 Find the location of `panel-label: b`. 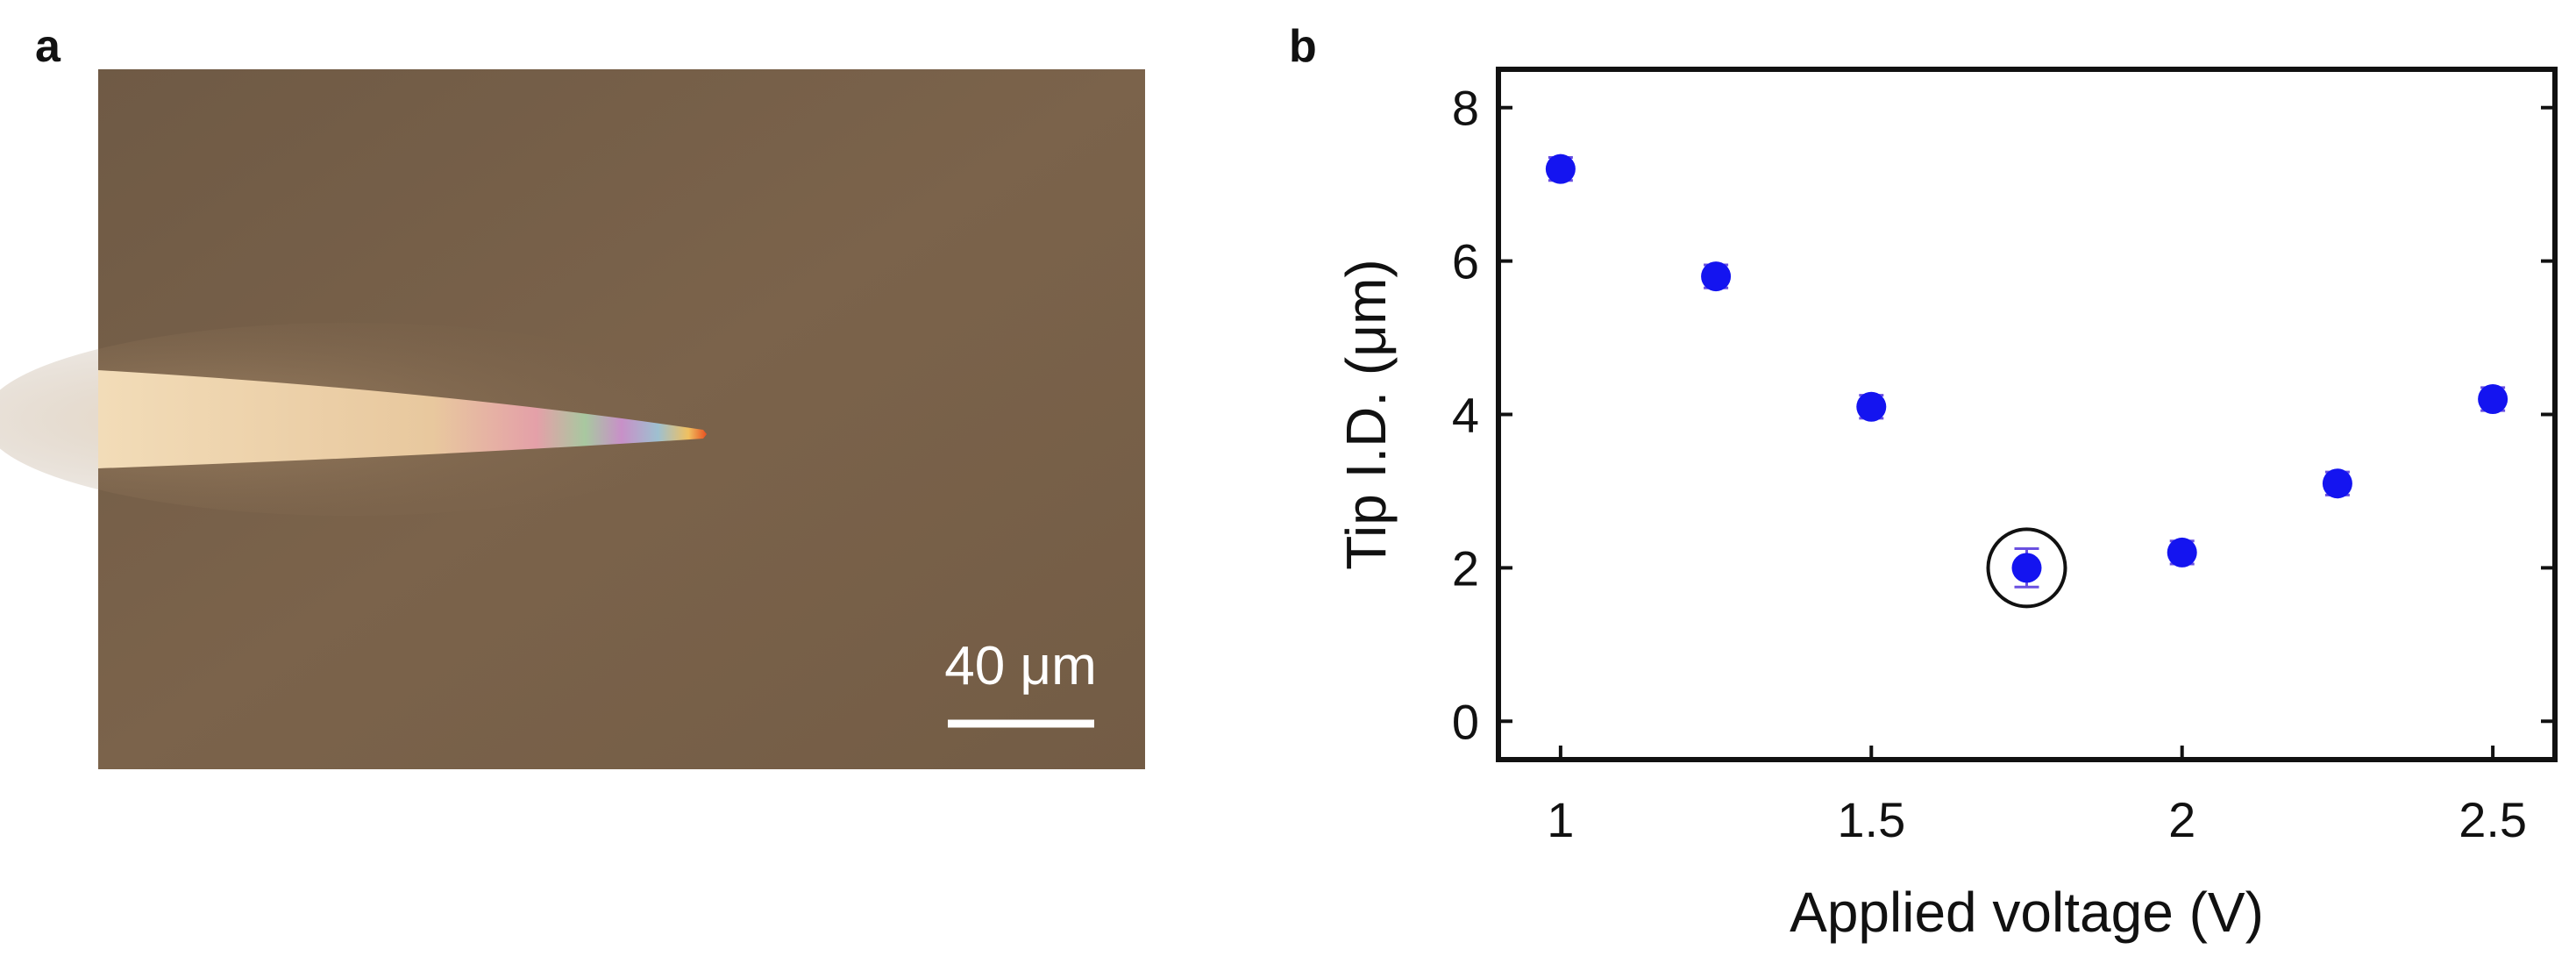

panel-label: b is located at coordinates (1303, 46).